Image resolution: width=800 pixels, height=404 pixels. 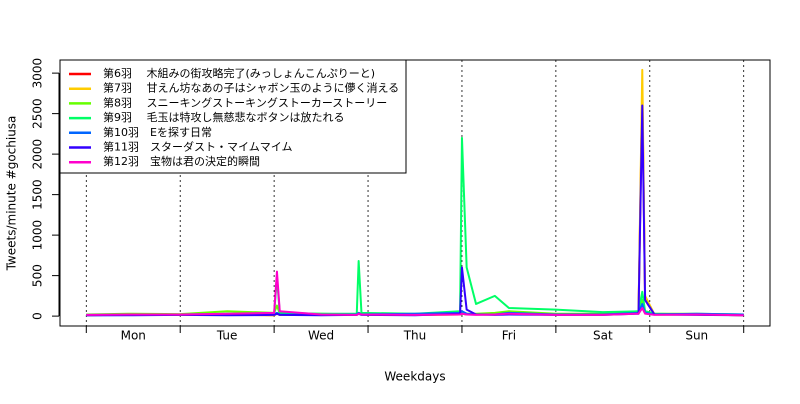 I want to click on x-tick-label: Fri, so click(x=509, y=336).